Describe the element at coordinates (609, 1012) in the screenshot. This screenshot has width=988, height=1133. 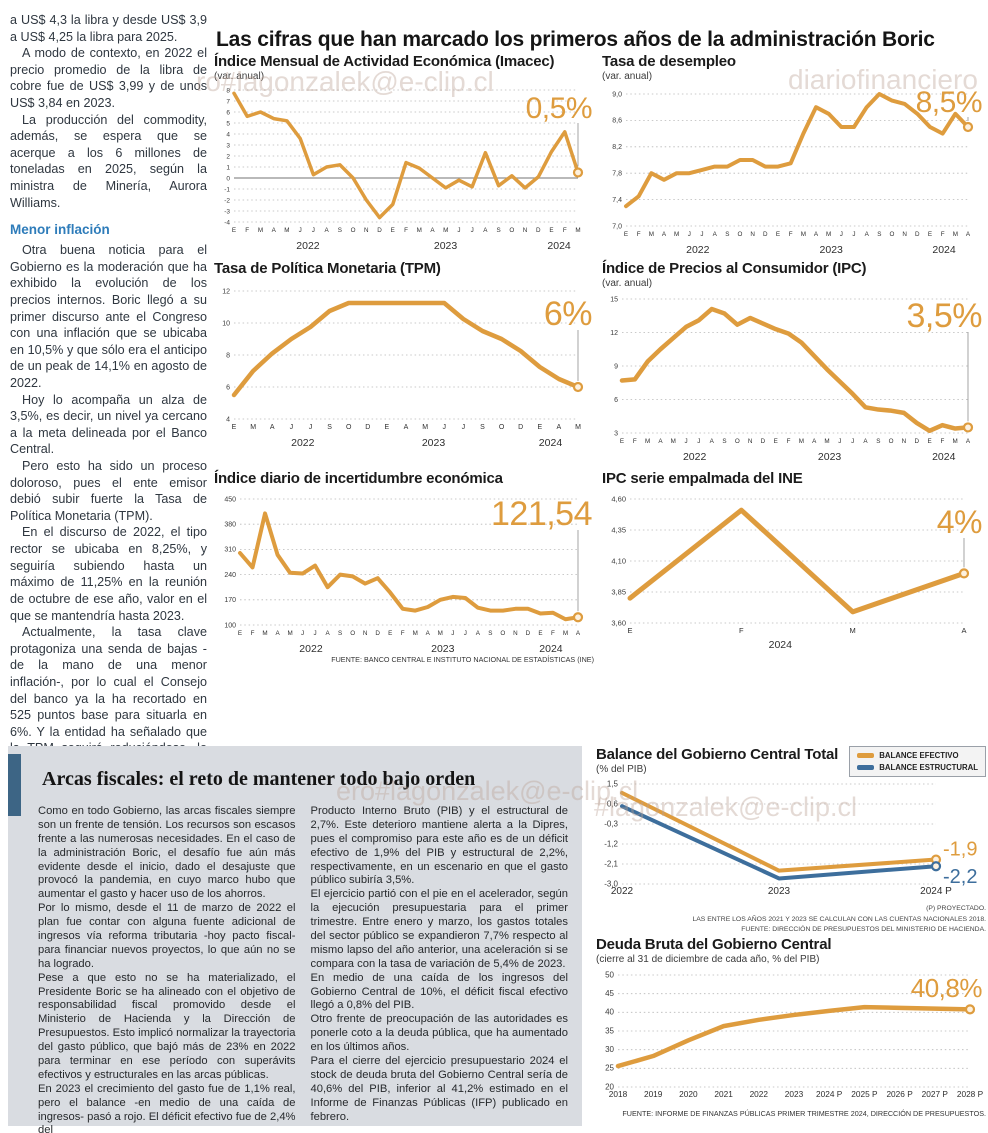
I see `svg-text: 40` at that location.